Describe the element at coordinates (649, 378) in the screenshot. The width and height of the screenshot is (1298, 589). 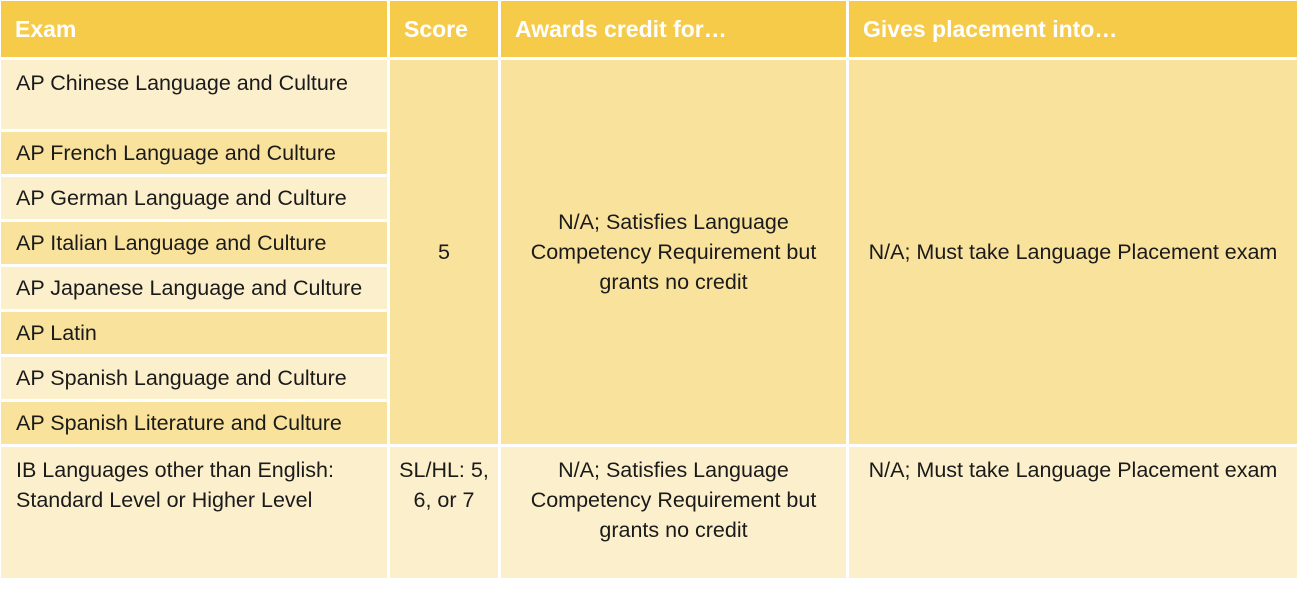
I see `table-row: AP Spanish Language and Culture` at that location.